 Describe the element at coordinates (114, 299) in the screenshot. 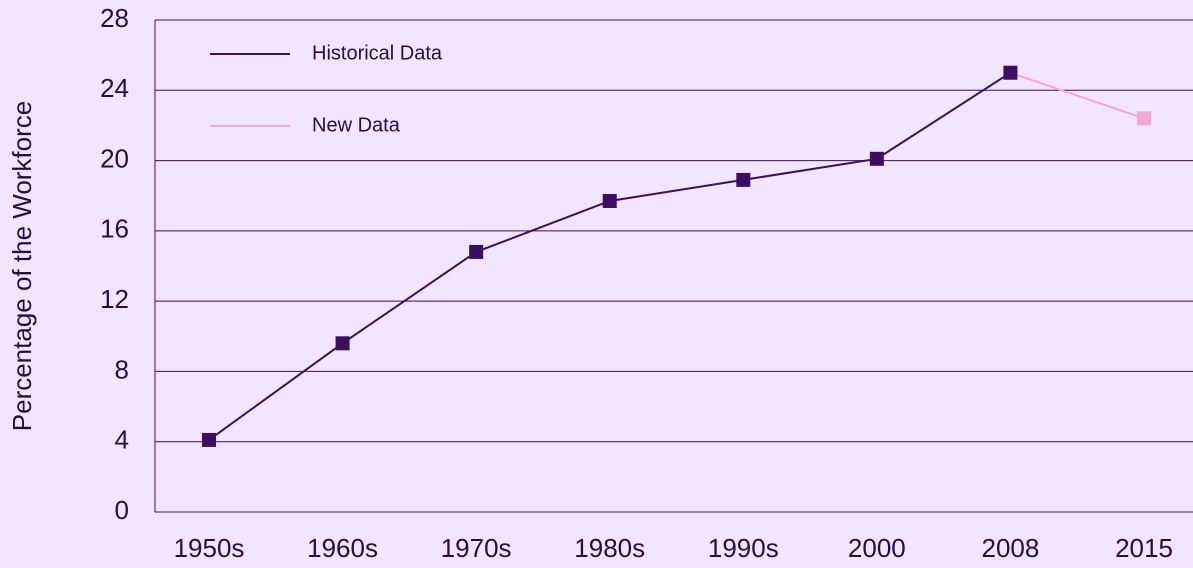

I see `y-tick-label: 12` at that location.